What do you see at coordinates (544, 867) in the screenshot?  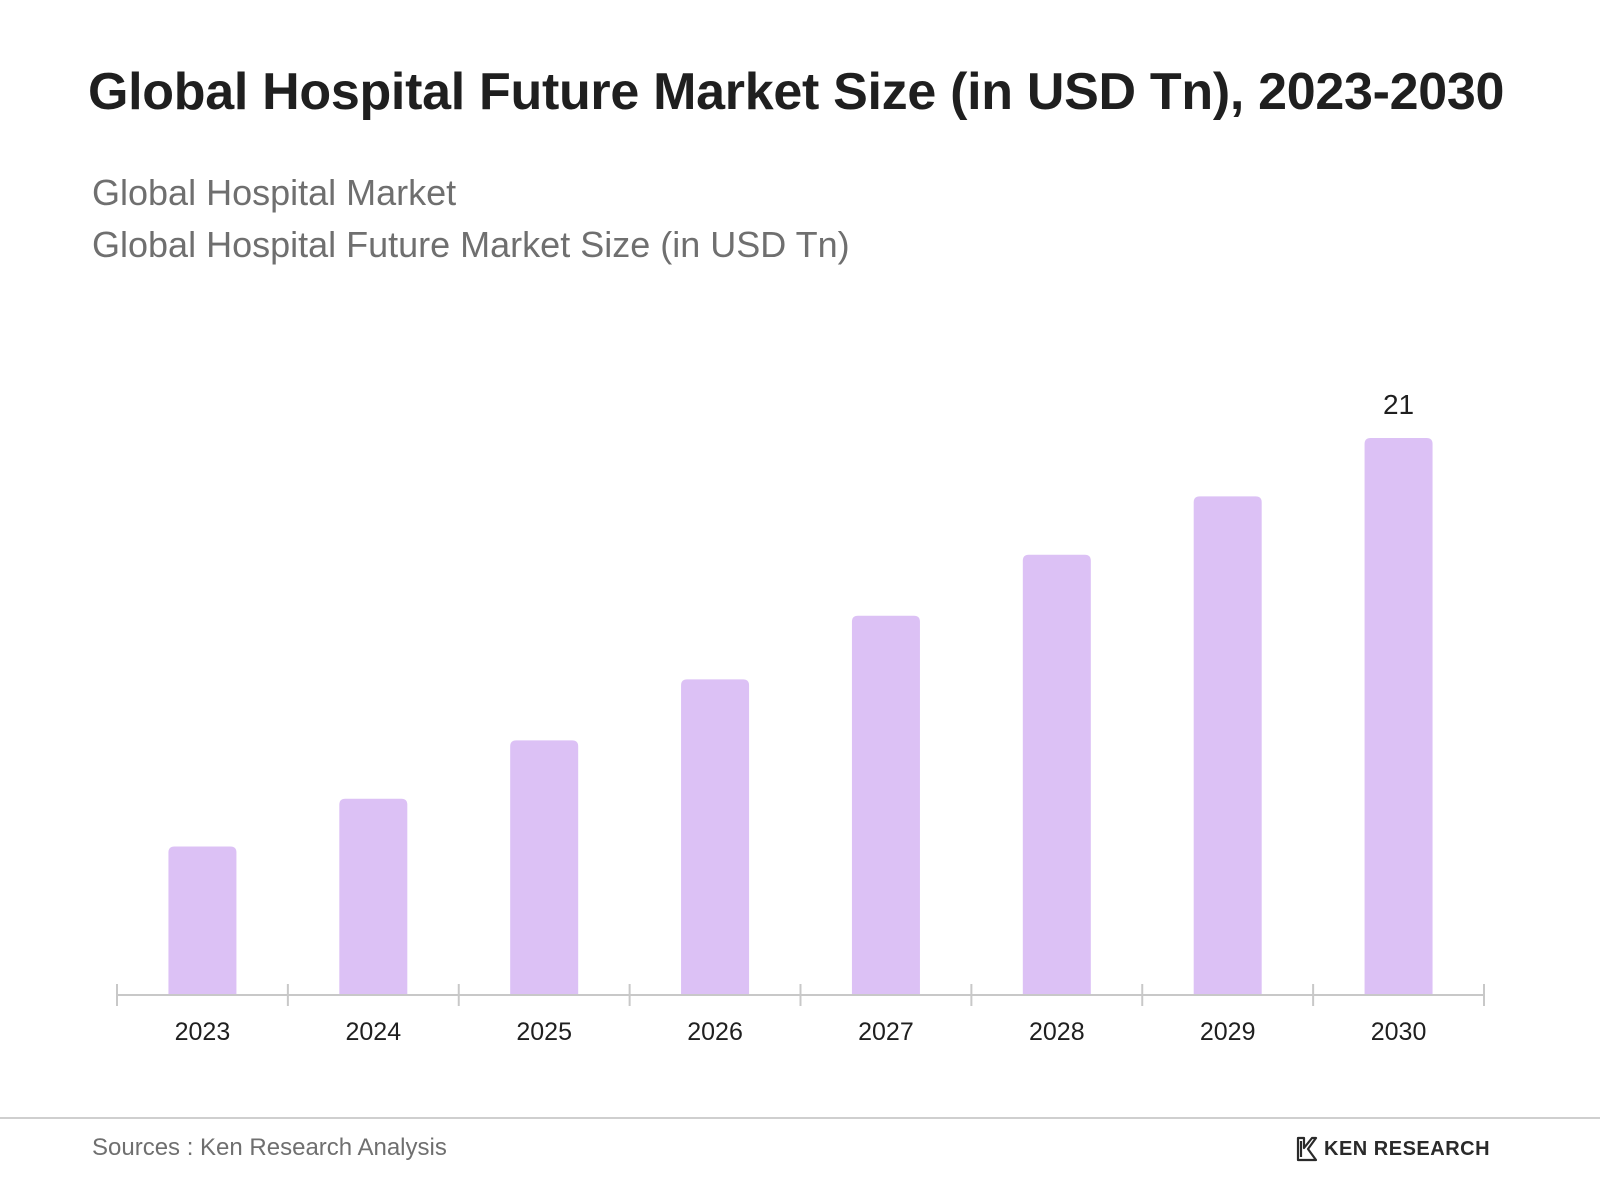 I see `bar-2025` at bounding box center [544, 867].